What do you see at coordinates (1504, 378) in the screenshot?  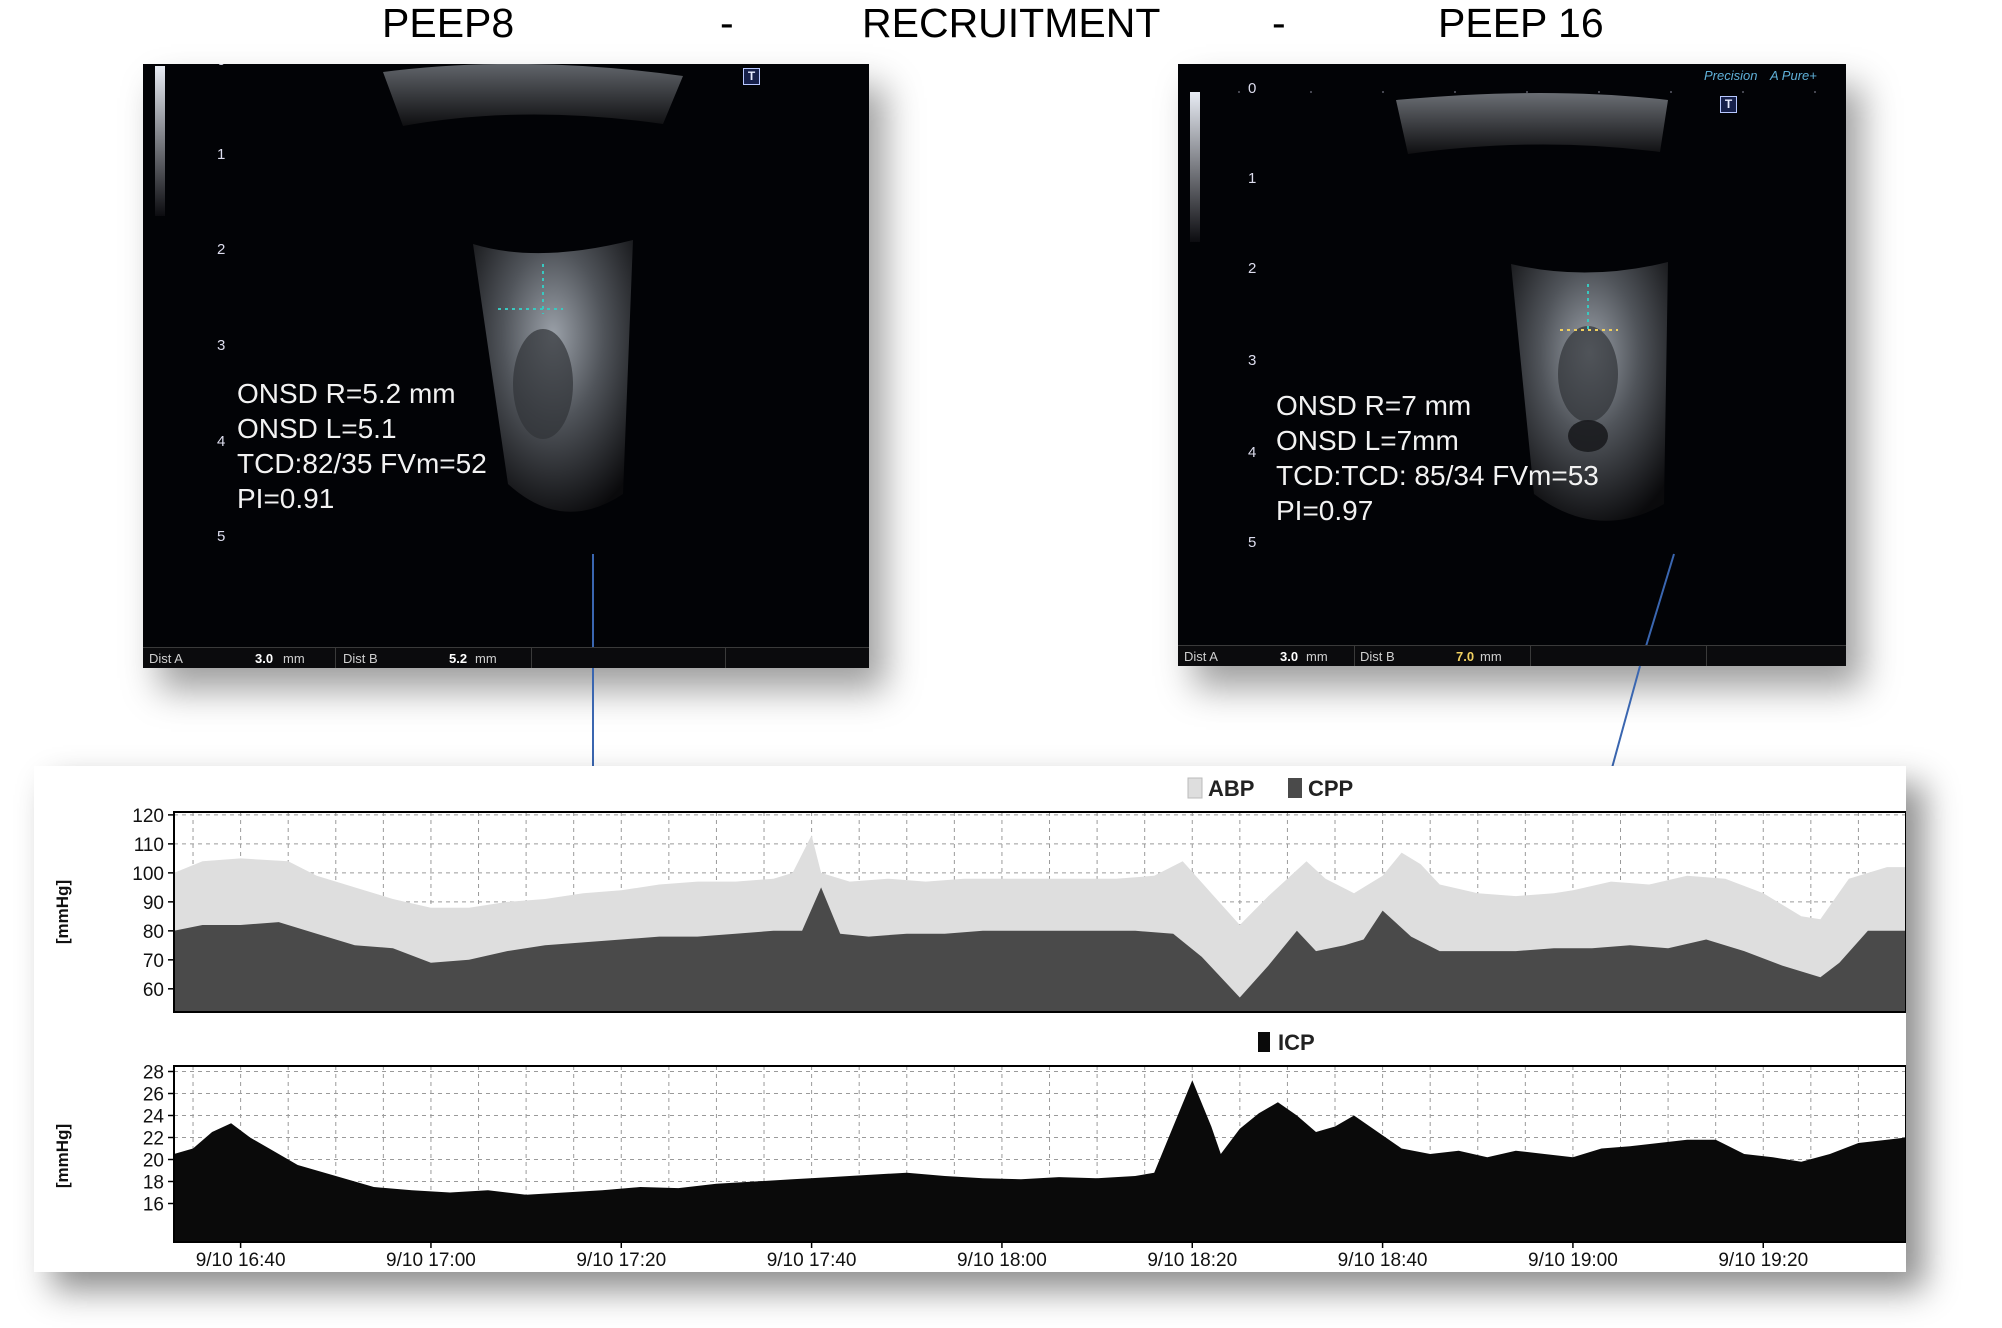 I see `ultrasound-right-graphic` at bounding box center [1504, 378].